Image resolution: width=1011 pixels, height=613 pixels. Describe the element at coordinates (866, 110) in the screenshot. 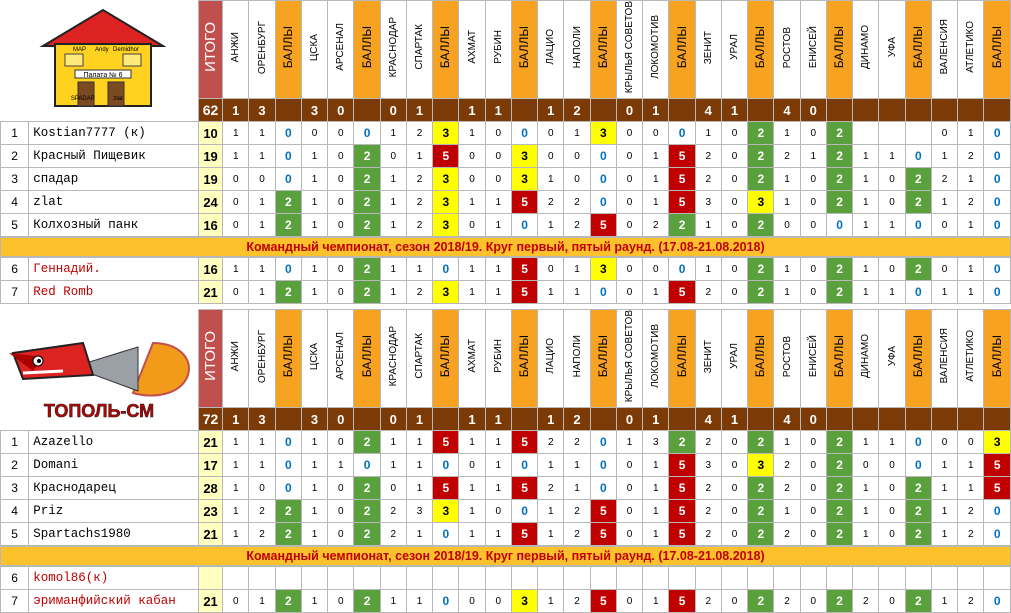

I see `match-result-home` at that location.